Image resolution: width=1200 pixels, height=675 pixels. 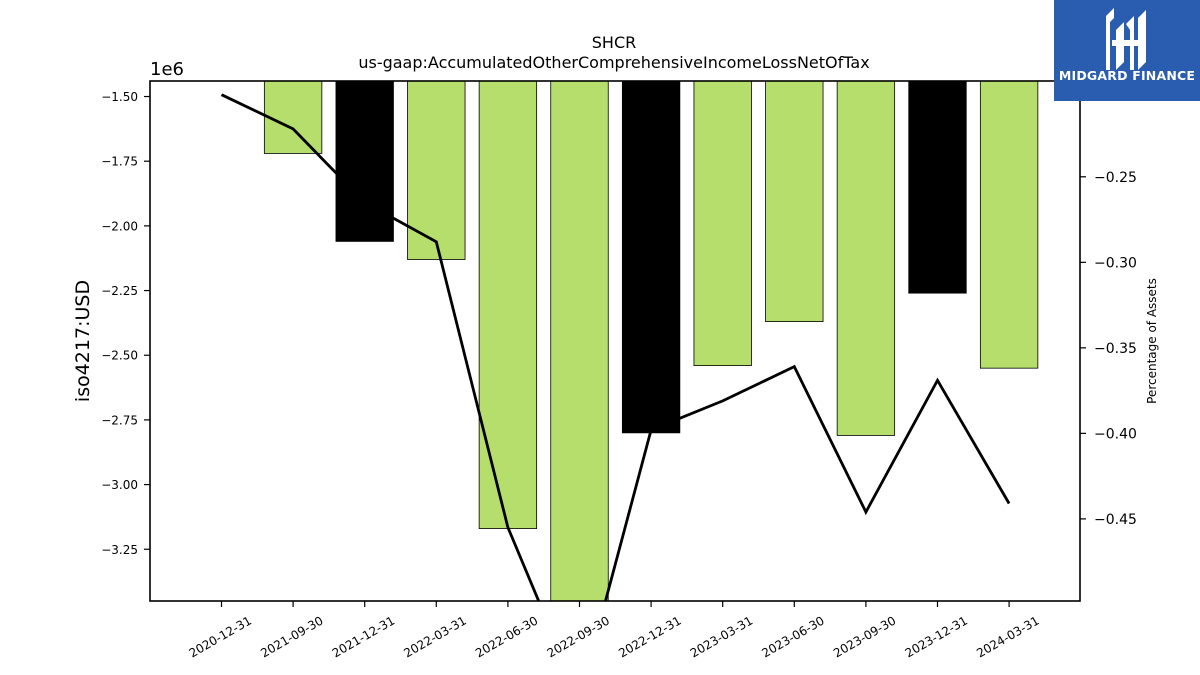 I want to click on x-tick-label: 2024-03-31, so click(x=1007, y=636).